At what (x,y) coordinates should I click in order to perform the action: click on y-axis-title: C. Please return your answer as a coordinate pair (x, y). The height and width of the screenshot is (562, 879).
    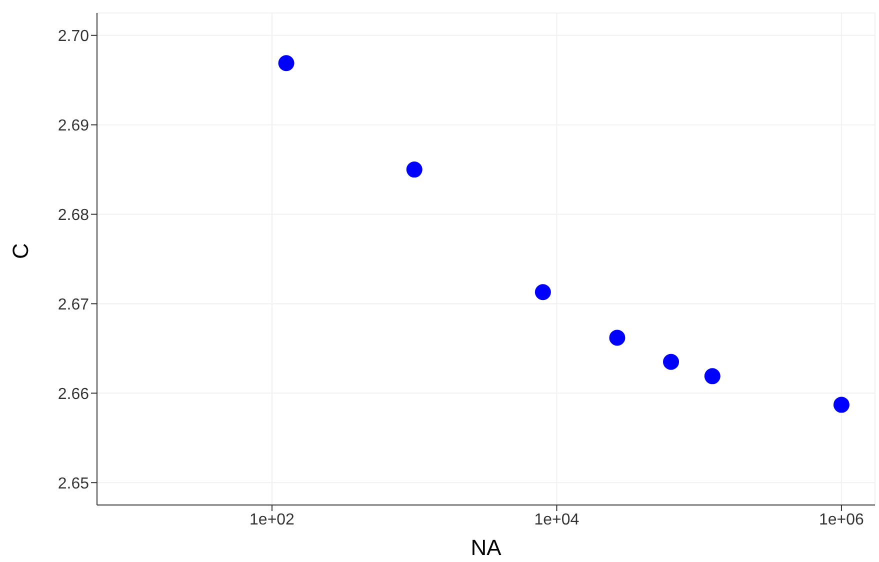
    Looking at the image, I should click on (20, 251).